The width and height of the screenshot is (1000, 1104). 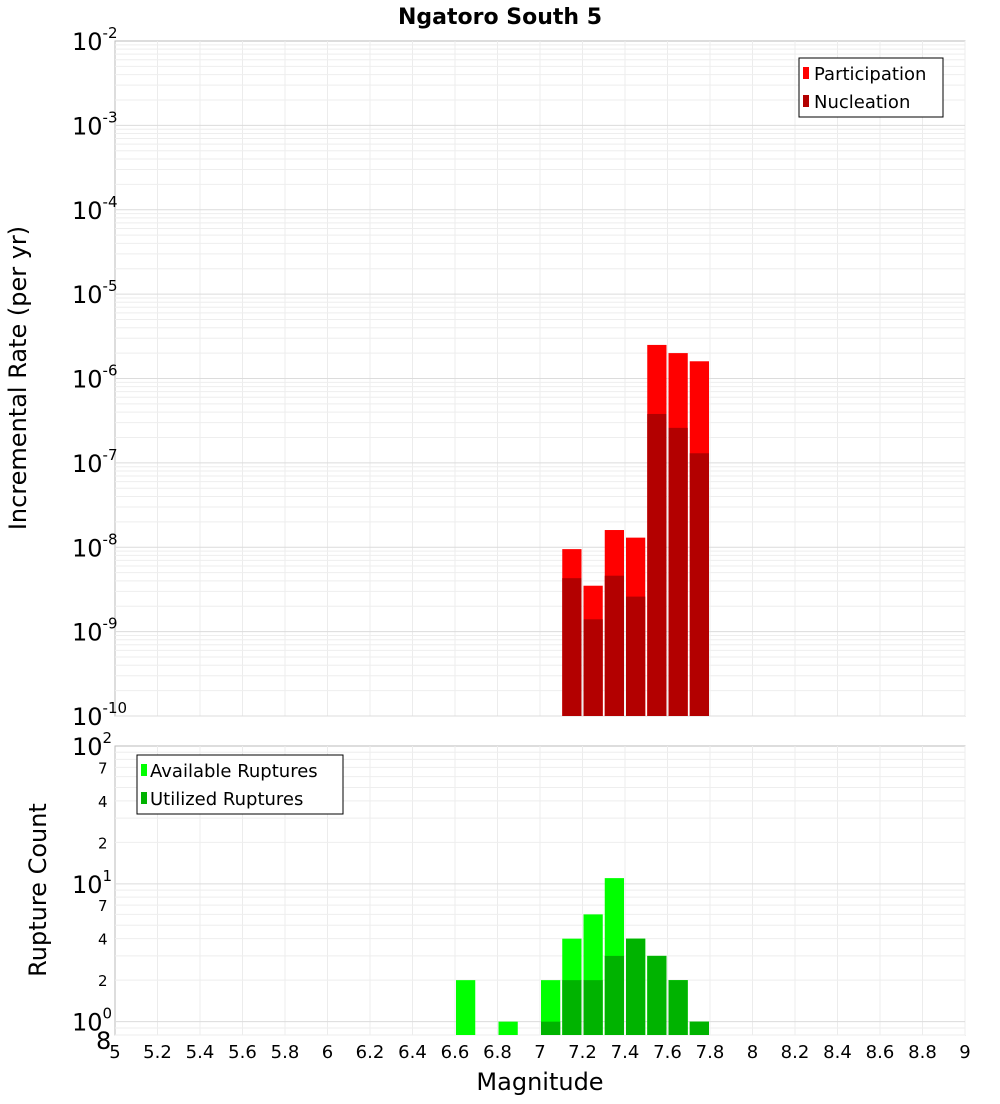 I want to click on x-tick-label: 8.8, so click(x=922, y=1052).